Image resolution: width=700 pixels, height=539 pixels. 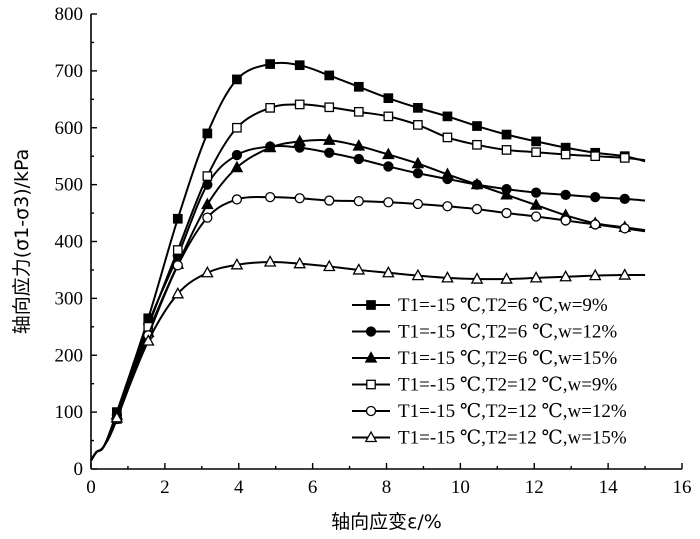 What do you see at coordinates (512, 438) in the screenshot?
I see `legend-label: T1=-15 ℃,T2=12 ℃,w=15%` at bounding box center [512, 438].